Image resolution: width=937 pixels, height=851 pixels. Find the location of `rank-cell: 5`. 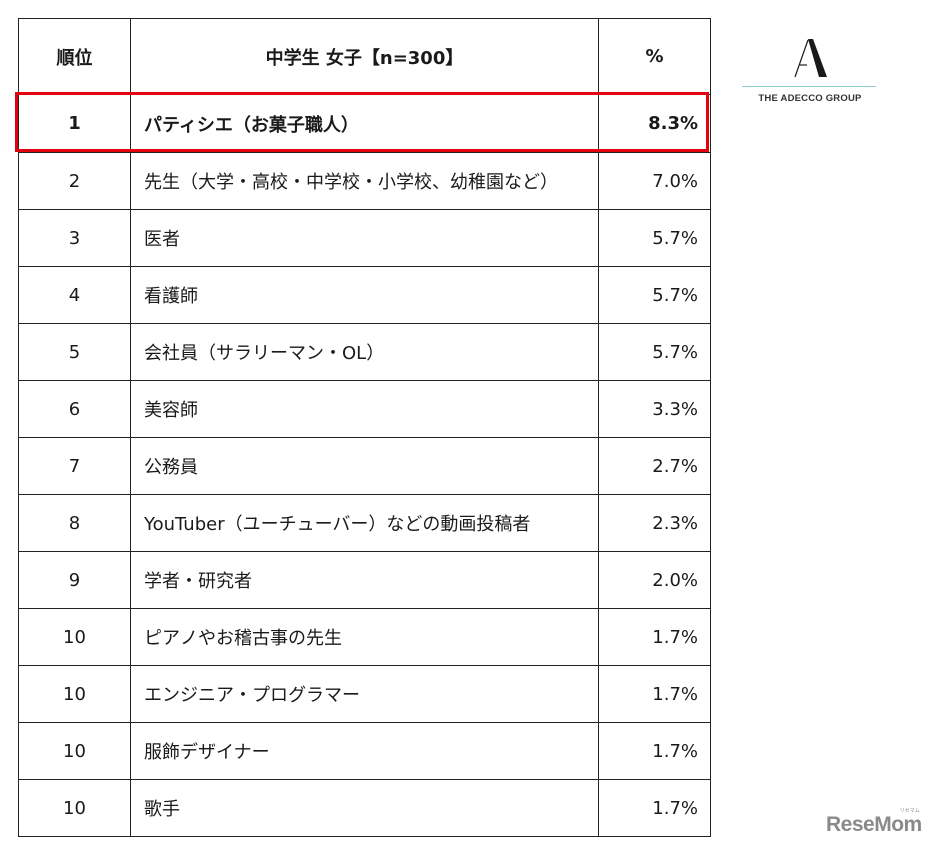

rank-cell: 5 is located at coordinates (74, 352).